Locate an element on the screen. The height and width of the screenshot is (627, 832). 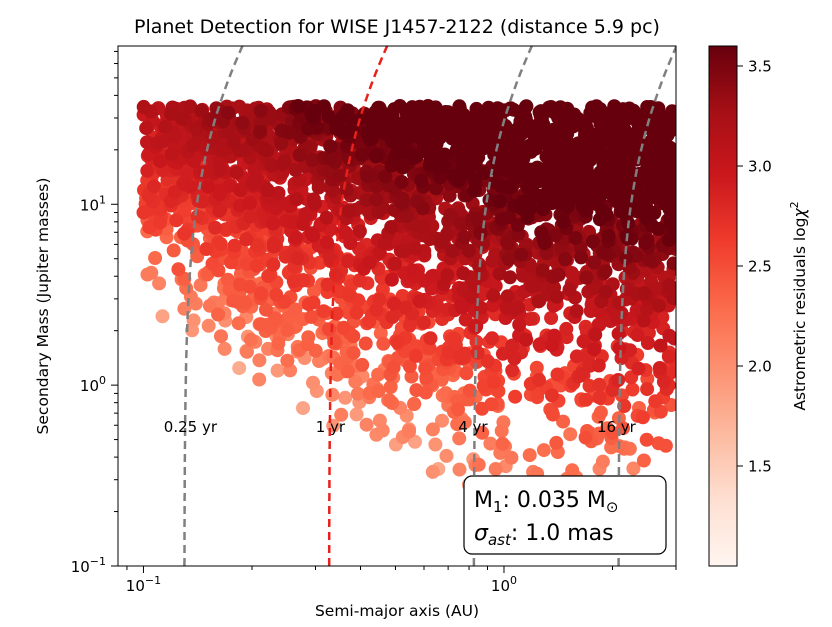
colorbar-label: Astrometric residuals logχ2 is located at coordinates (798, 305).